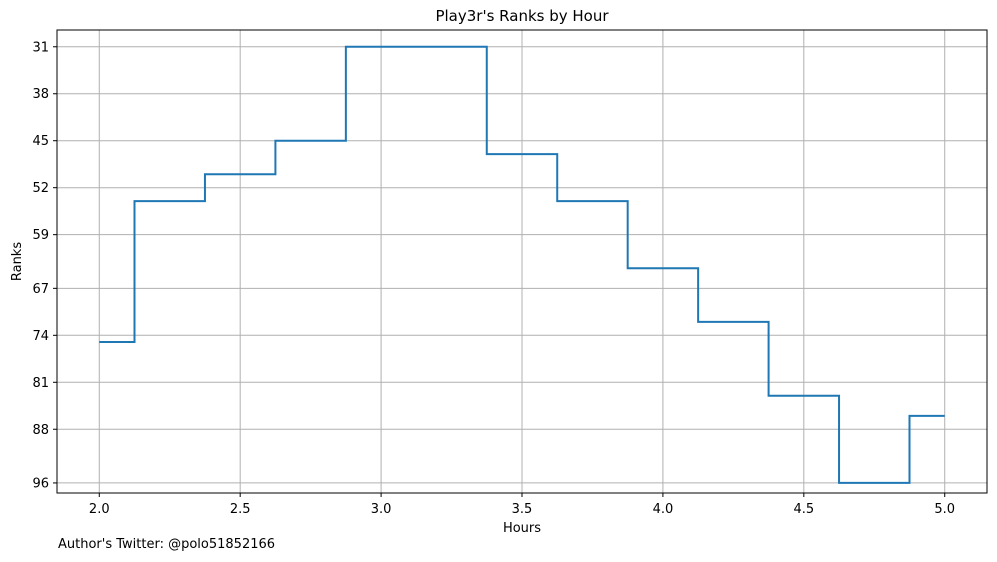 This screenshot has width=997, height=562. What do you see at coordinates (40, 383) in the screenshot?
I see `y-tick-label: 81` at bounding box center [40, 383].